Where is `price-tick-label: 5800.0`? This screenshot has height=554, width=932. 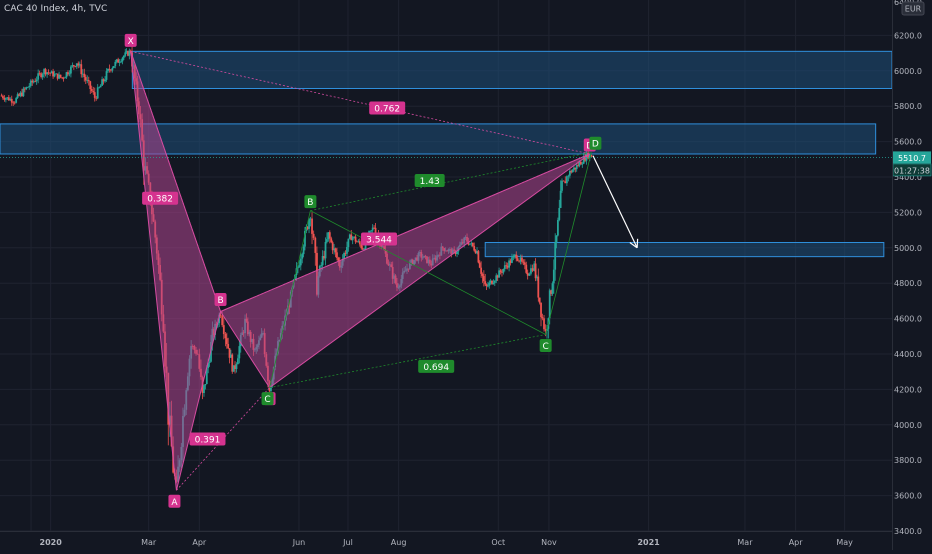
price-tick-label: 5800.0 is located at coordinates (908, 106).